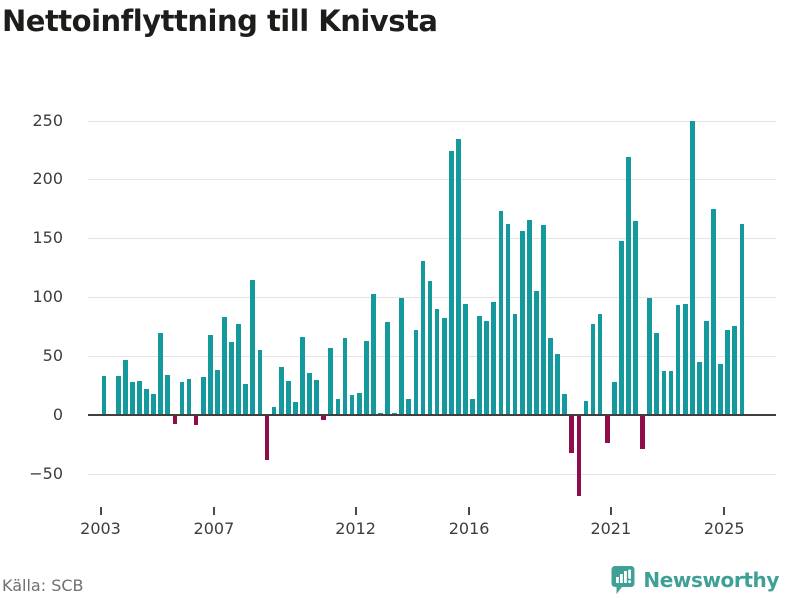 The image size is (800, 600). I want to click on newsworthy-wordmark: Newsworthy, so click(711, 580).